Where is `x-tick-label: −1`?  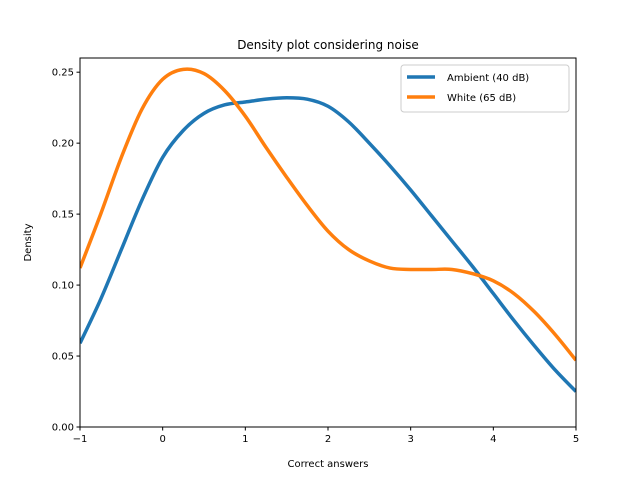 x-tick-label: −1 is located at coordinates (80, 439).